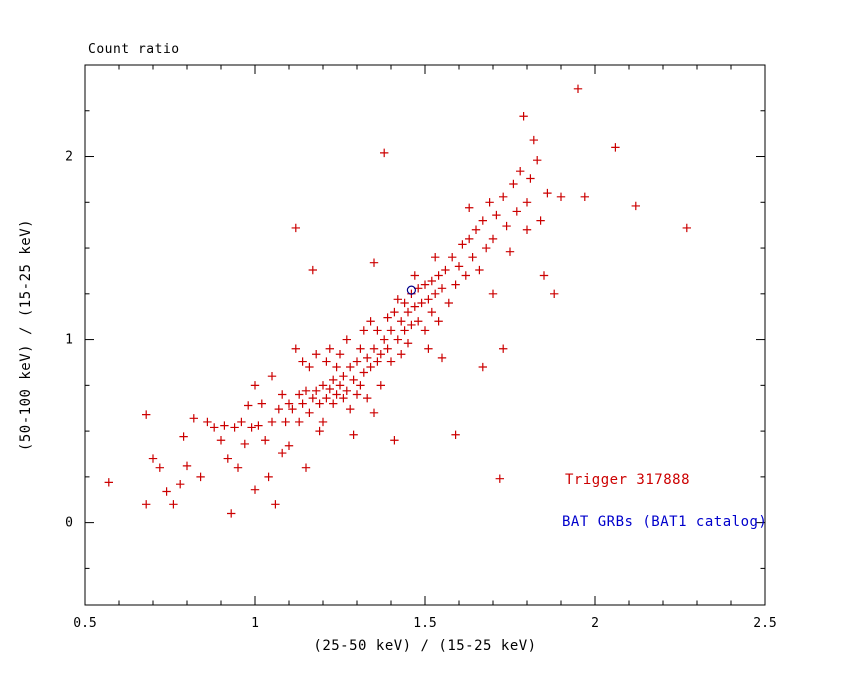 Image resolution: width=850 pixels, height=680 pixels. Describe the element at coordinates (255, 623) in the screenshot. I see `x-tick-label: 1` at that location.